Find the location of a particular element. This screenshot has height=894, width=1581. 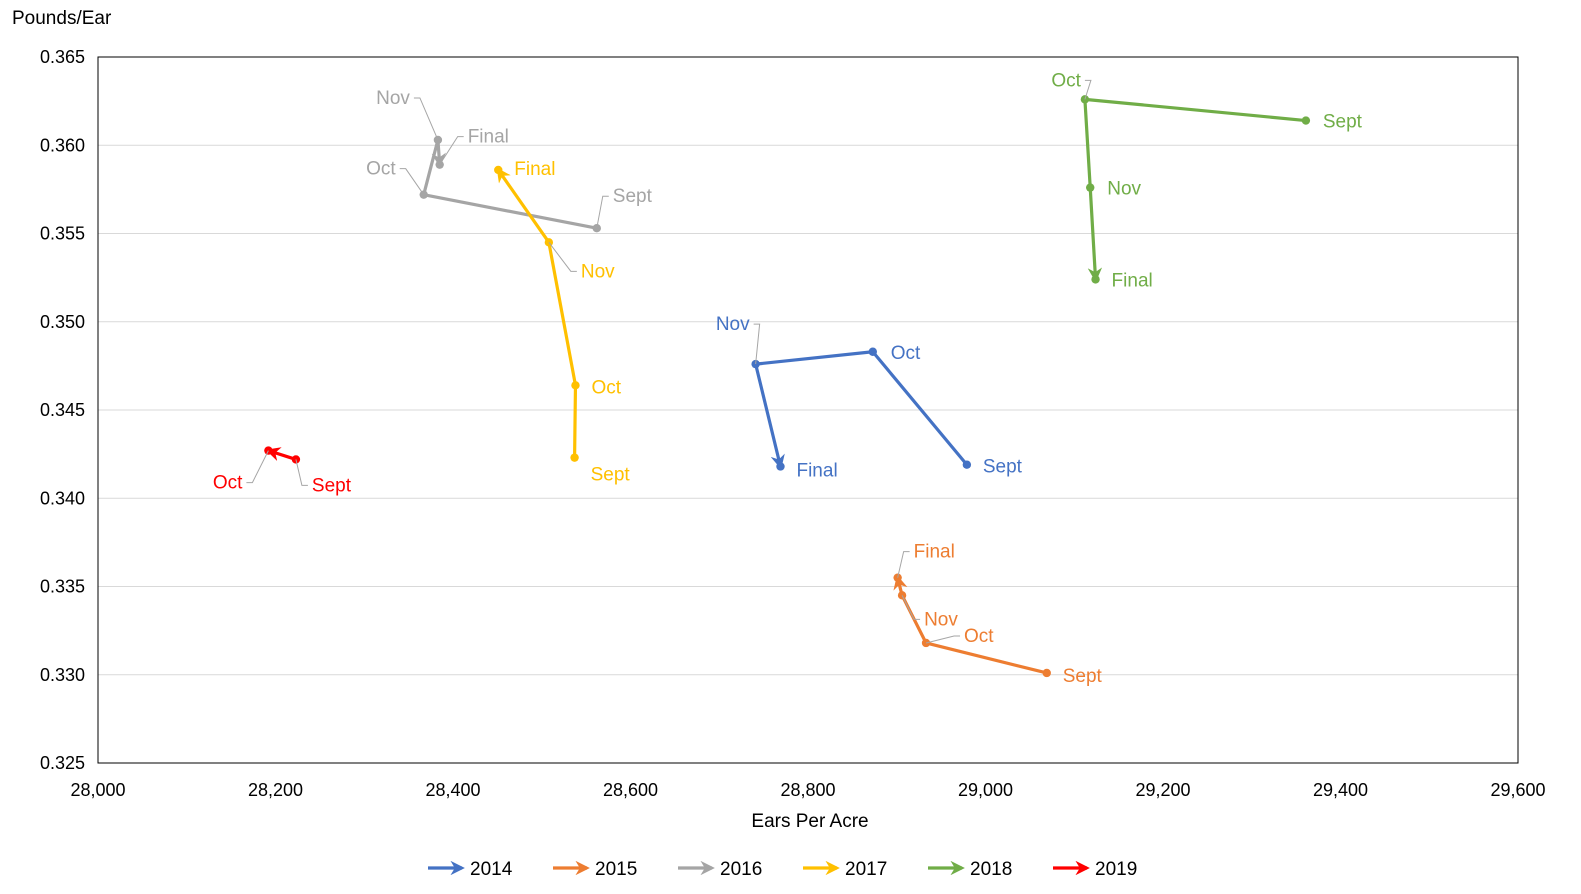

data-point-2018-Sept is located at coordinates (1306, 120).